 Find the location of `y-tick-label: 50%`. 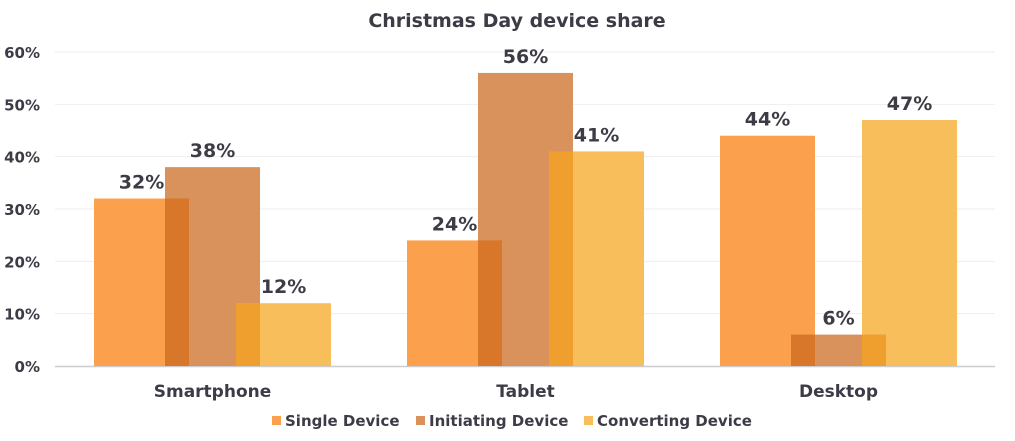

y-tick-label: 50% is located at coordinates (22, 105).